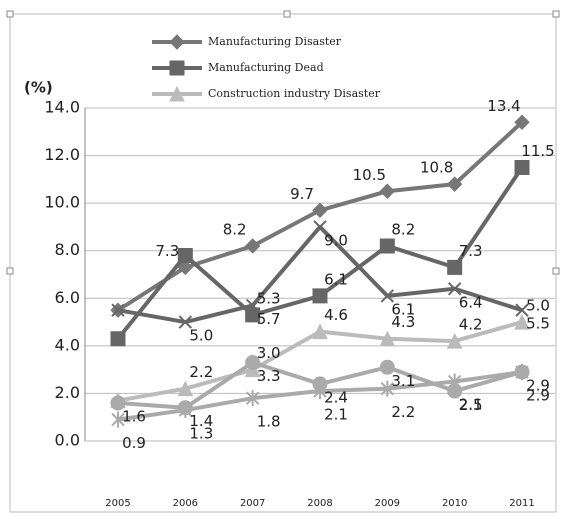 The image size is (563, 516). What do you see at coordinates (537, 151) in the screenshot?
I see `data-label: 11.5` at bounding box center [537, 151].